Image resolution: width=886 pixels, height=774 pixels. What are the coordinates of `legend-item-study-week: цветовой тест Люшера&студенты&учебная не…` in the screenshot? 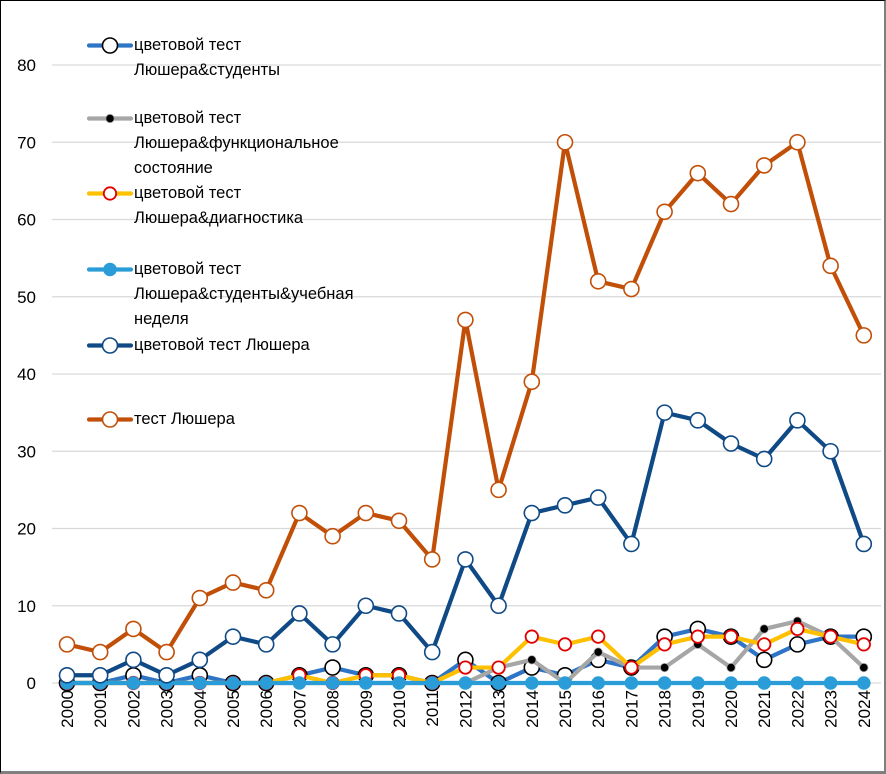 It's located at (230, 294).